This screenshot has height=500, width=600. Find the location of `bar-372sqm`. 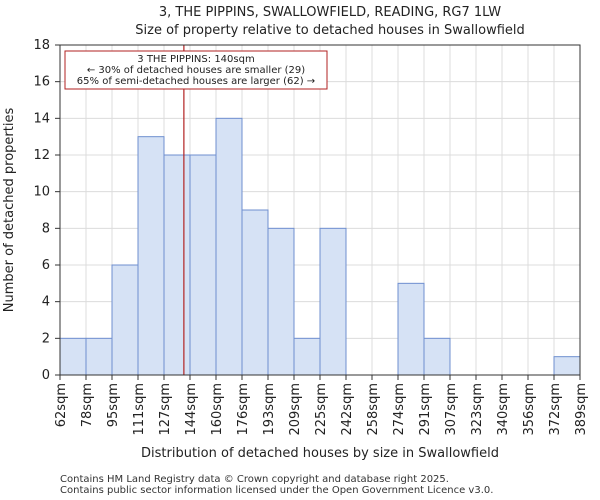

bar-372sqm is located at coordinates (567, 366).